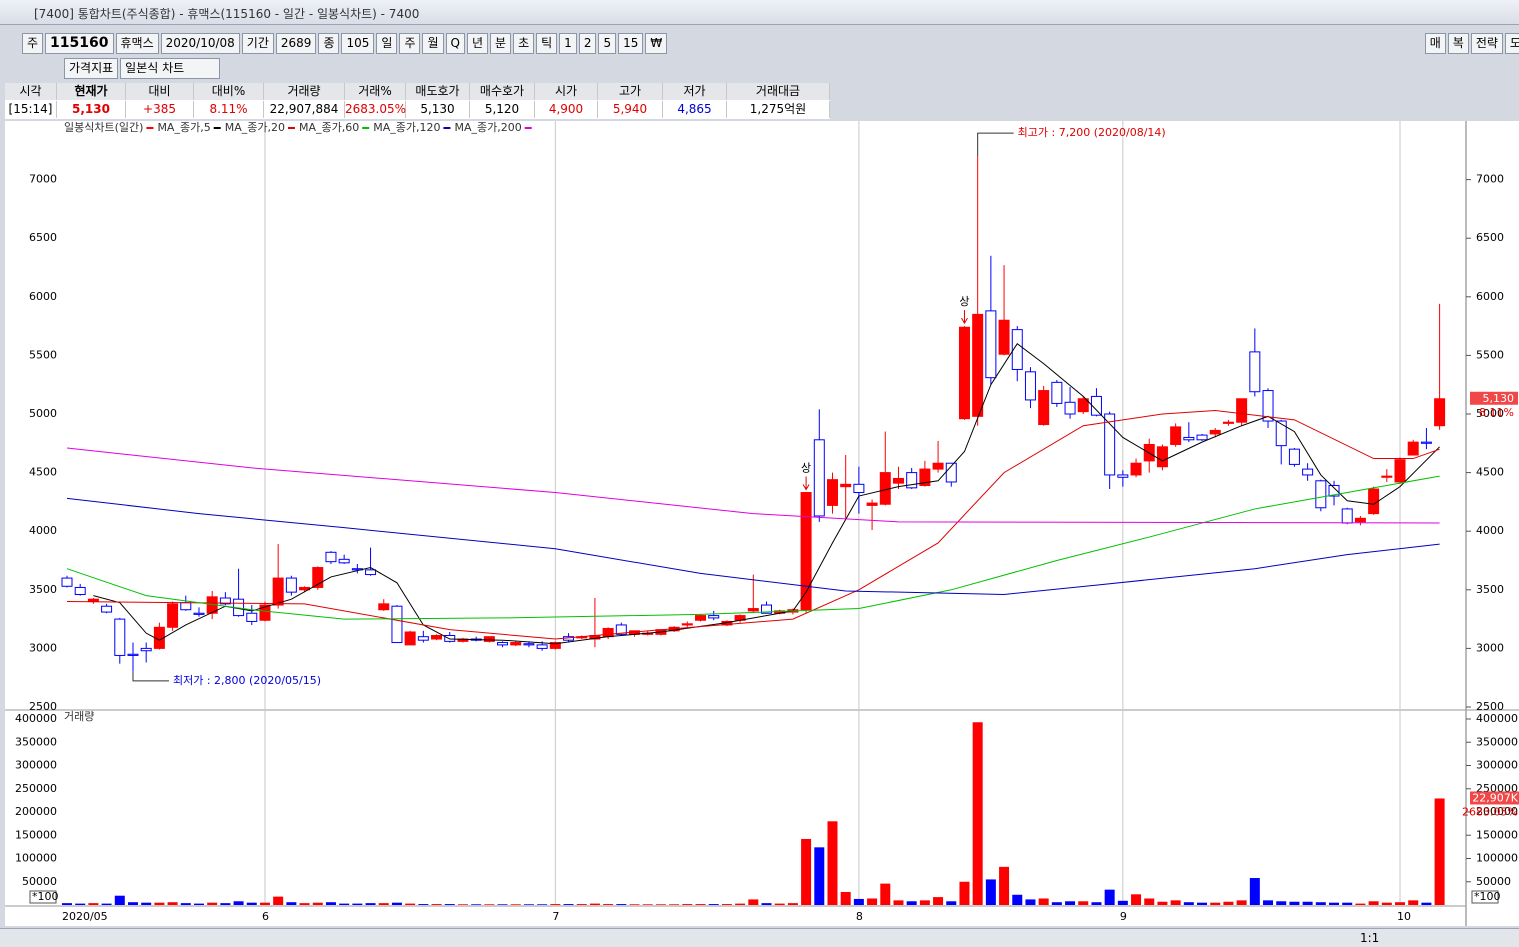 This screenshot has height=947, width=1519. I want to click on toolbar-item: 2, so click(587, 43).